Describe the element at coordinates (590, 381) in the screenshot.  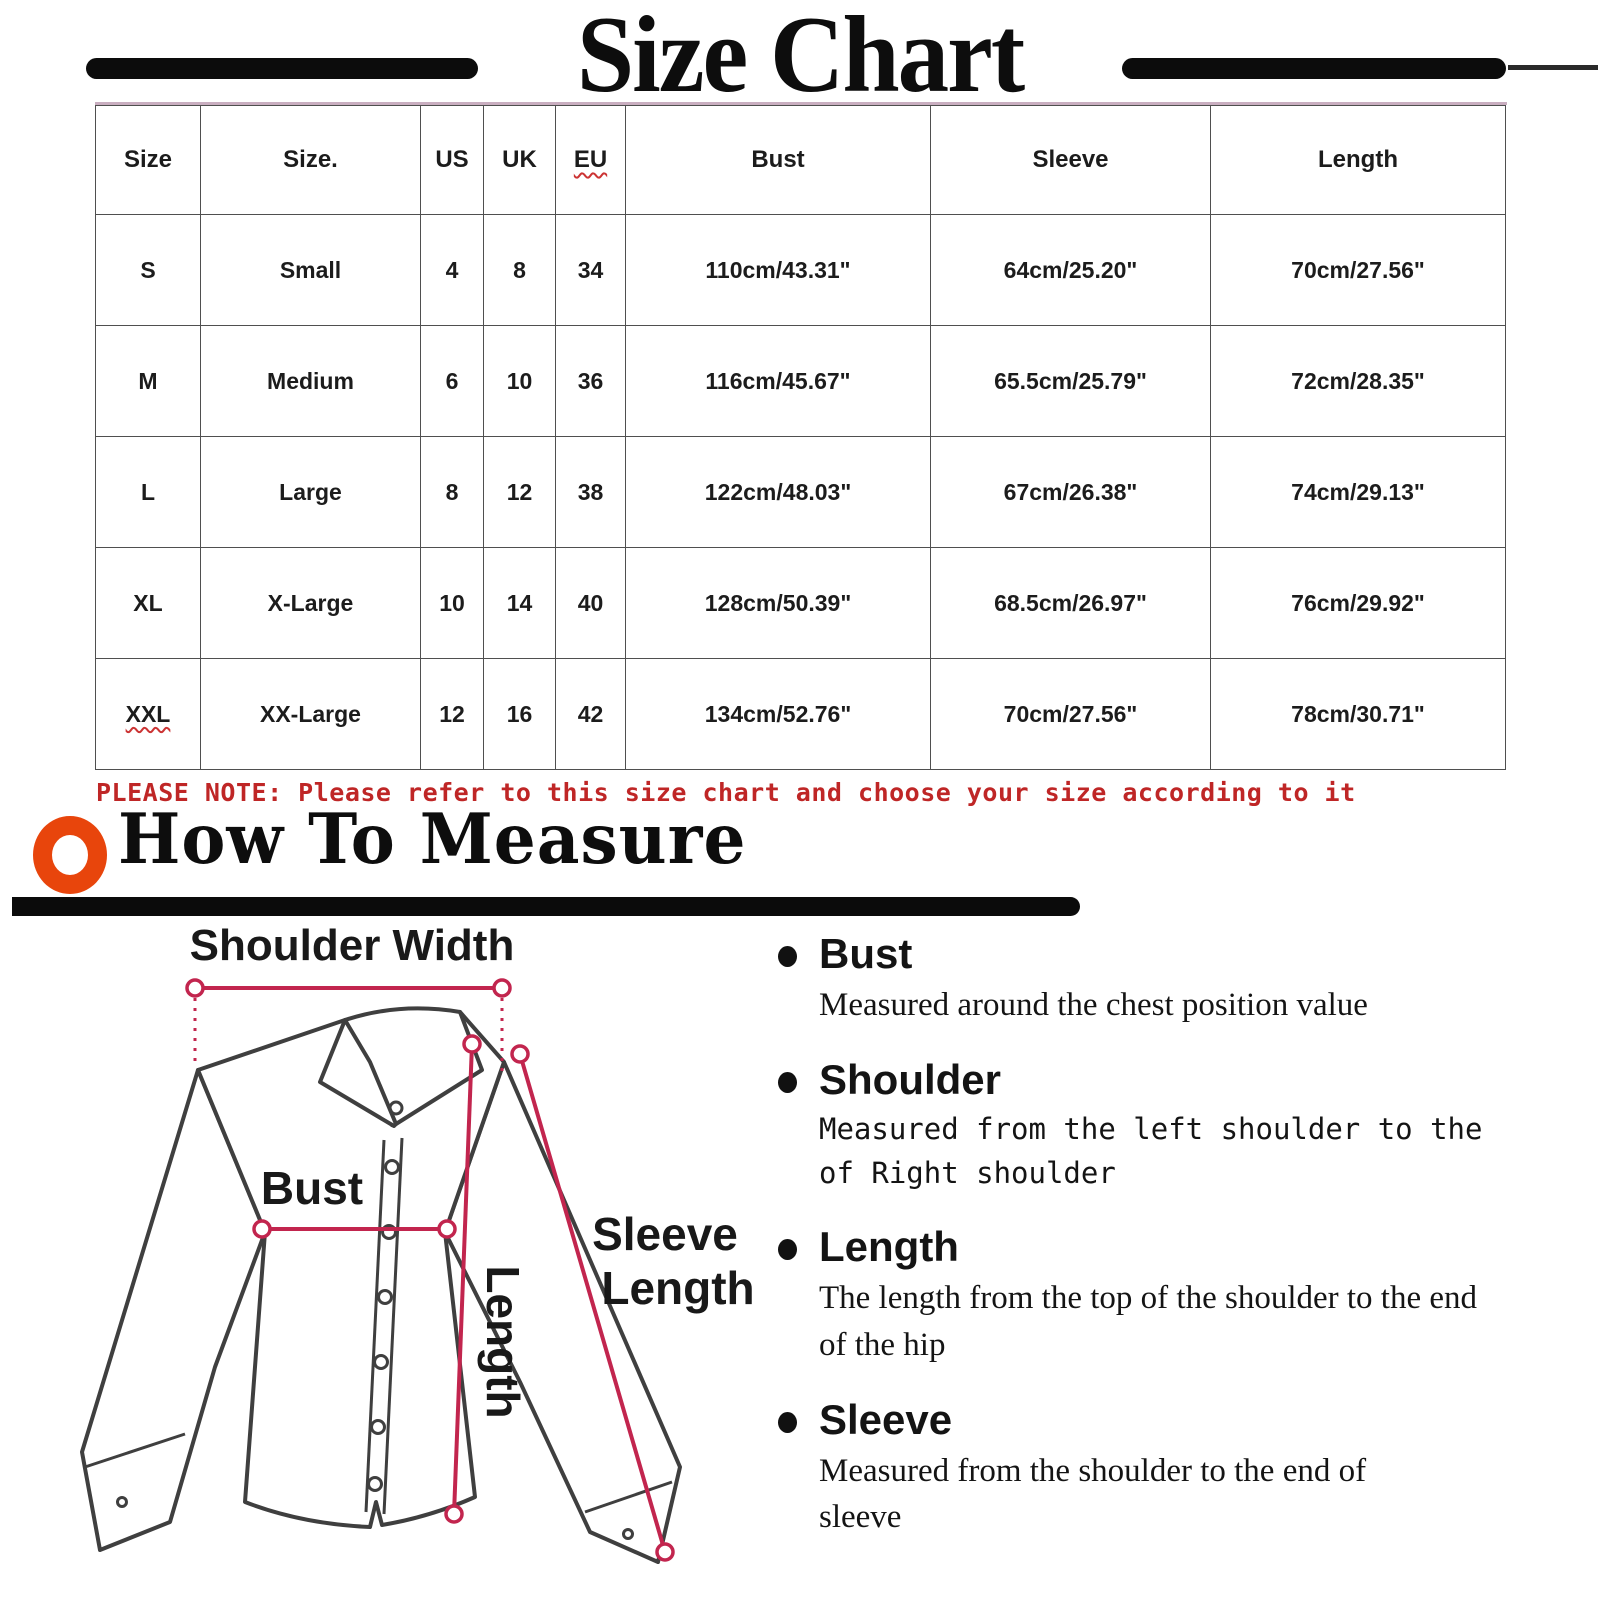
I see `cell-eu: 36` at that location.